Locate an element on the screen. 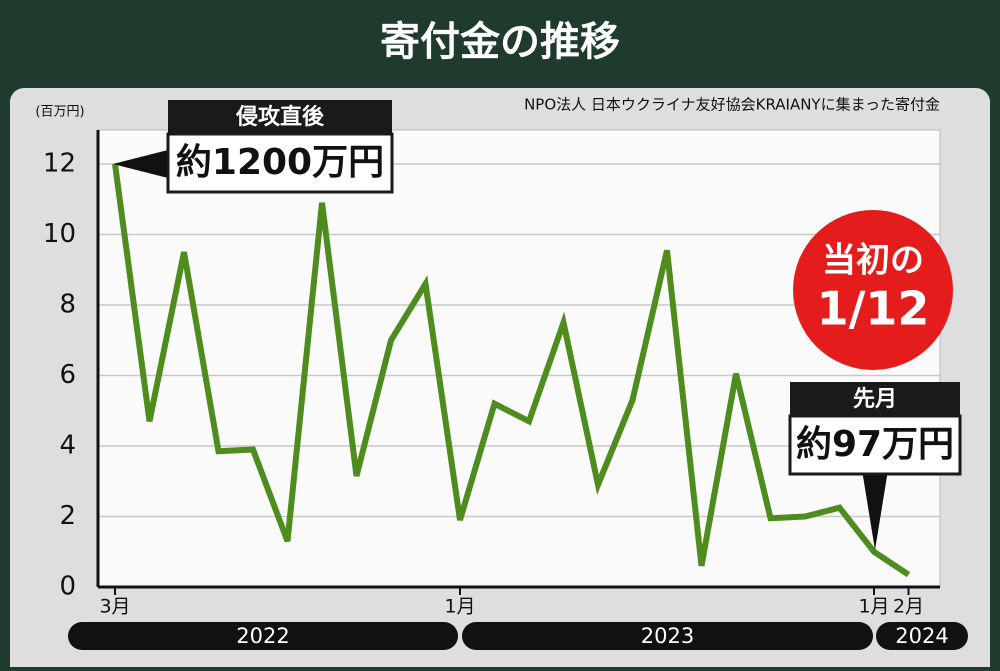  y-tick-label: 2 is located at coordinates (67, 516).